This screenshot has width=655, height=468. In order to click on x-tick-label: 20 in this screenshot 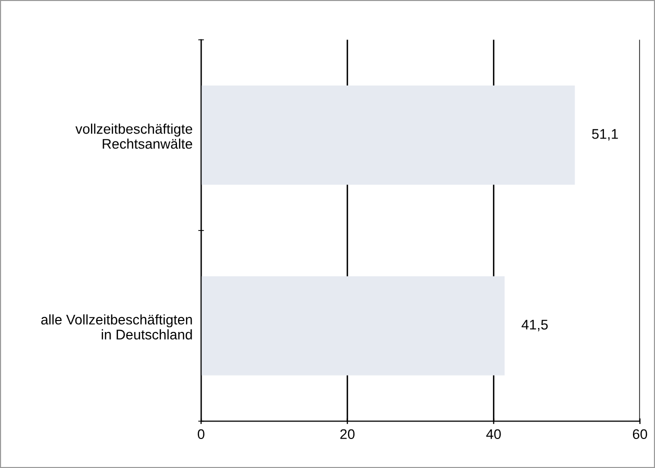, I will do `click(347, 434)`.